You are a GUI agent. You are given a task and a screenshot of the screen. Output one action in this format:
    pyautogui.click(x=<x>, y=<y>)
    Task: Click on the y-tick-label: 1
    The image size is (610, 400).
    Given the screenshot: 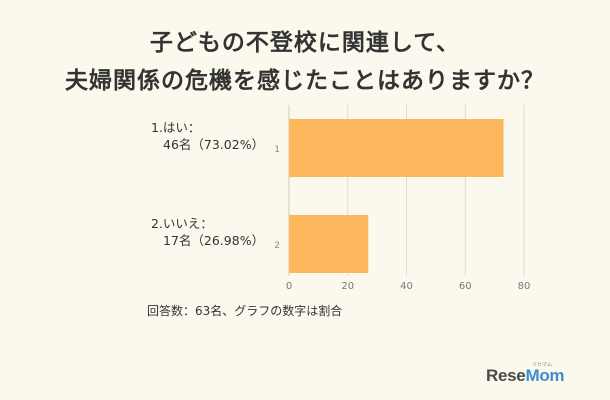 What is the action you would take?
    pyautogui.click(x=277, y=150)
    